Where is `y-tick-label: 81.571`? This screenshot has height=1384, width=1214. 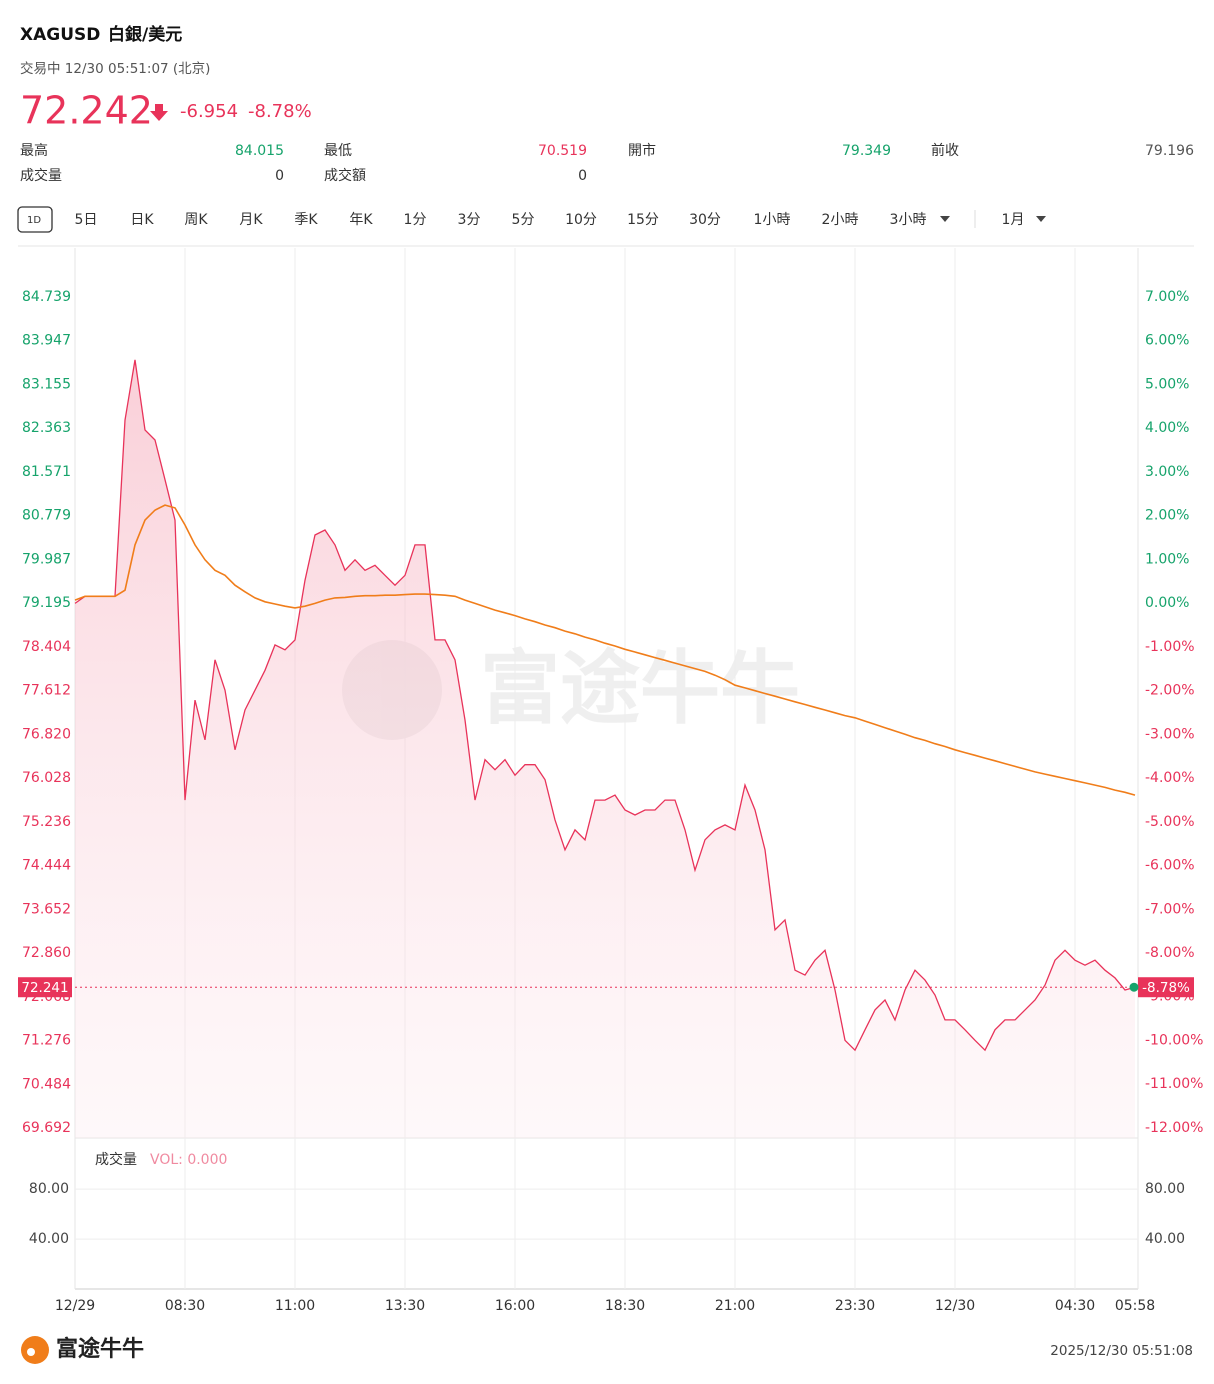 y-tick-label: 81.571 is located at coordinates (46, 472).